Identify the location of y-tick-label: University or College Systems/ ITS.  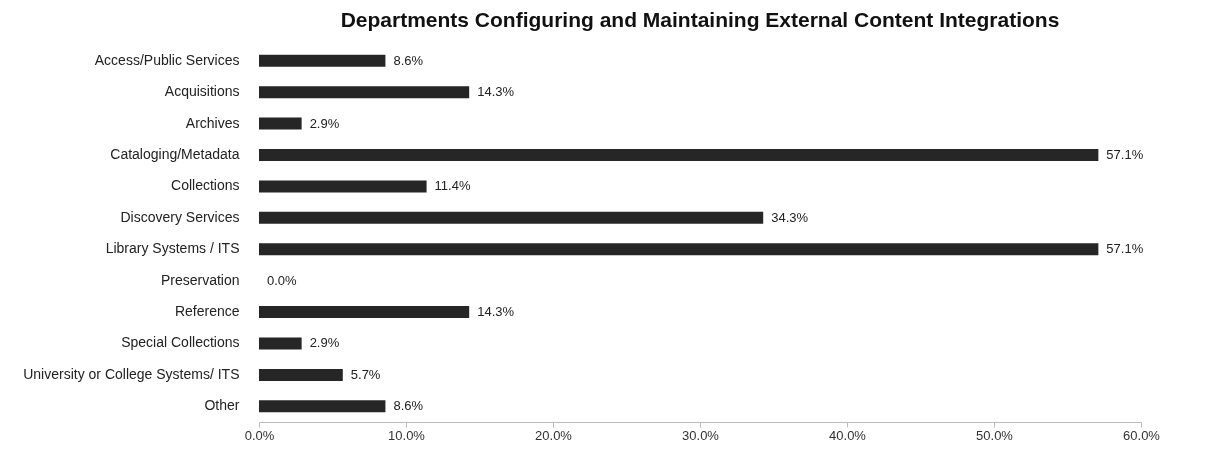
(131, 373).